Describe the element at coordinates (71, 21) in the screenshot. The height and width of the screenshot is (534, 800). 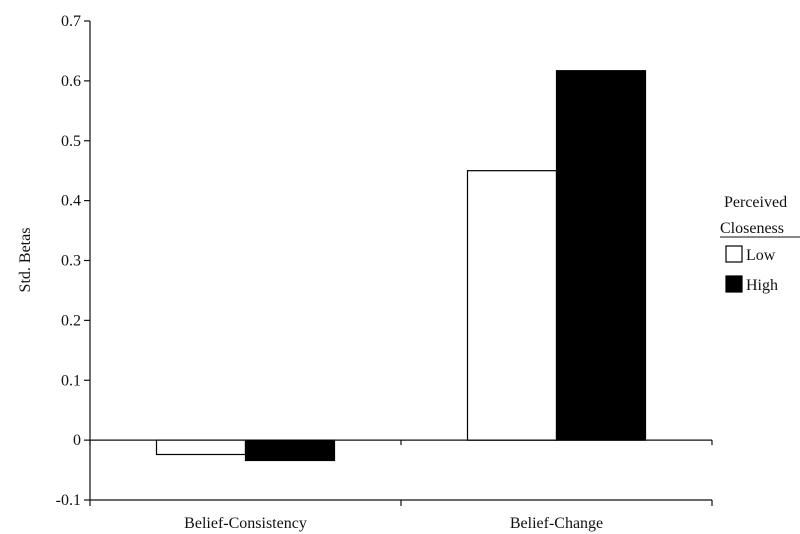
I see `y-tick-label: 0.7` at that location.